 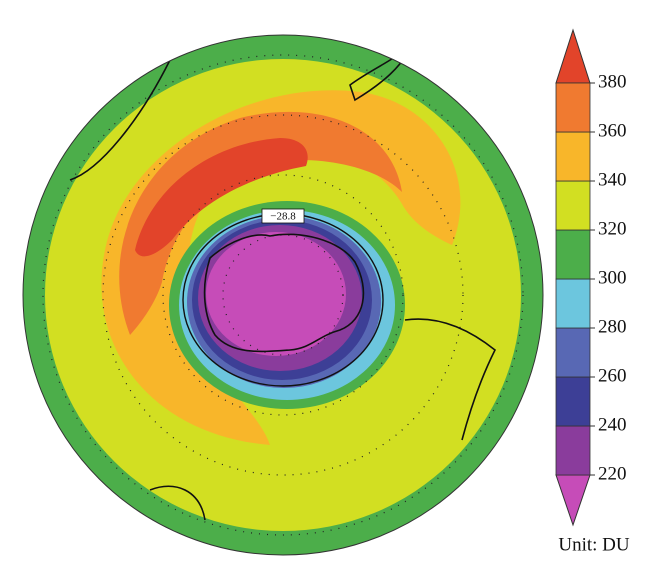 I want to click on grid-circle, so click(x=283, y=295).